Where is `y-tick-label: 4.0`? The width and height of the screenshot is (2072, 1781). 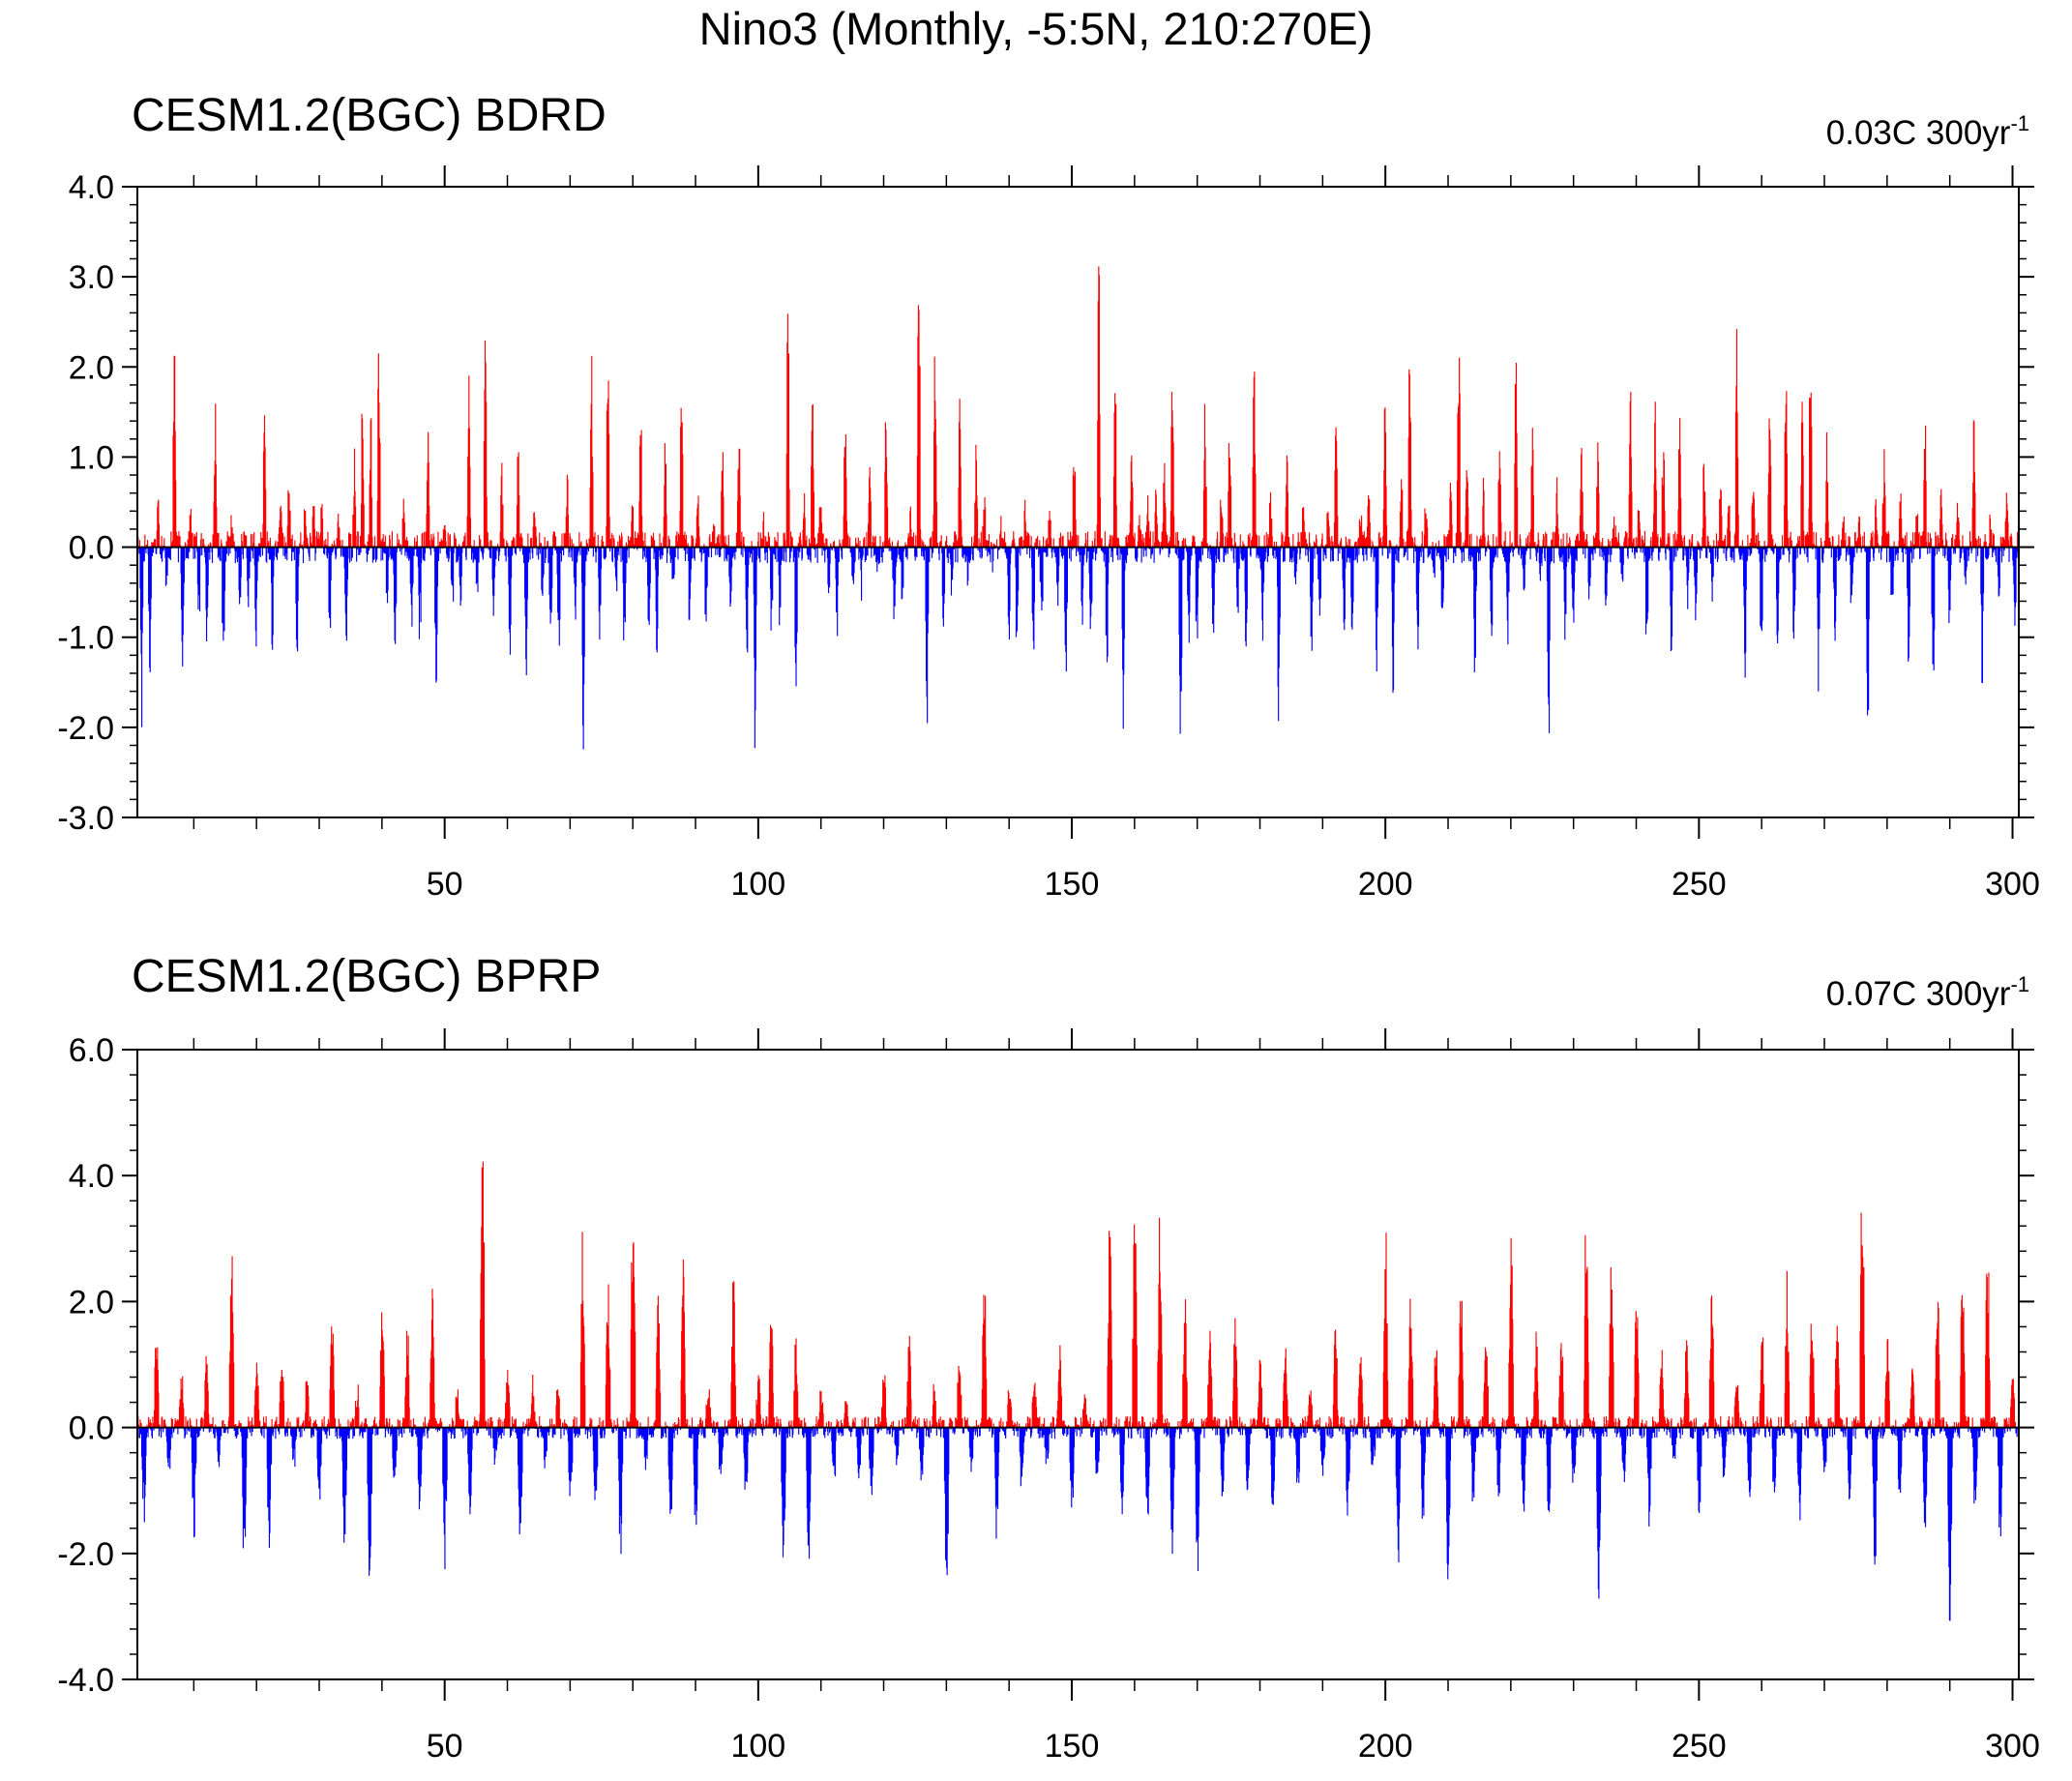
y-tick-label: 4.0 is located at coordinates (91, 187).